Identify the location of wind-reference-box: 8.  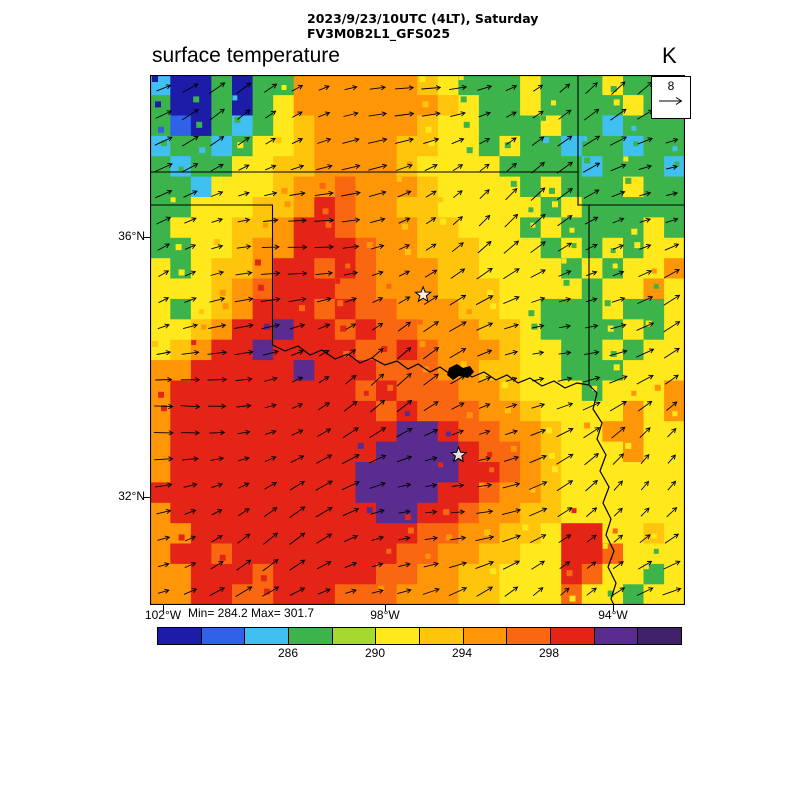
(671, 97).